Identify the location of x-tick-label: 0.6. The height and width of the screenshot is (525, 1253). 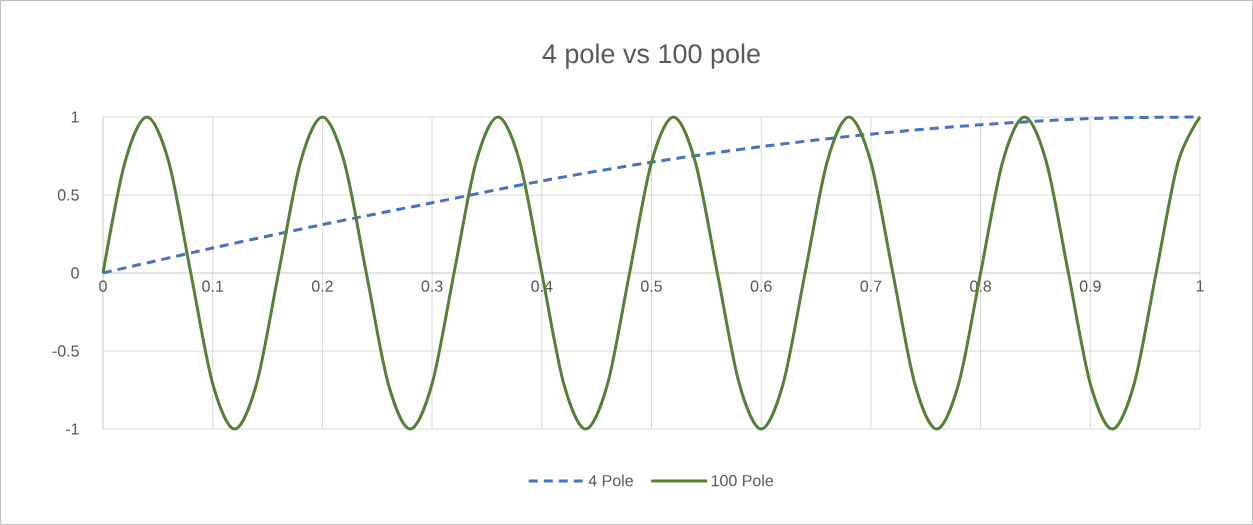
(761, 286).